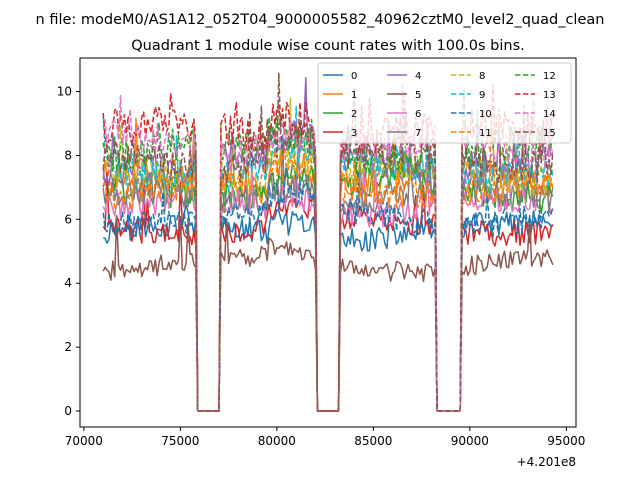  Describe the element at coordinates (549, 95) in the screenshot. I see `legend-label-13: 13` at that location.